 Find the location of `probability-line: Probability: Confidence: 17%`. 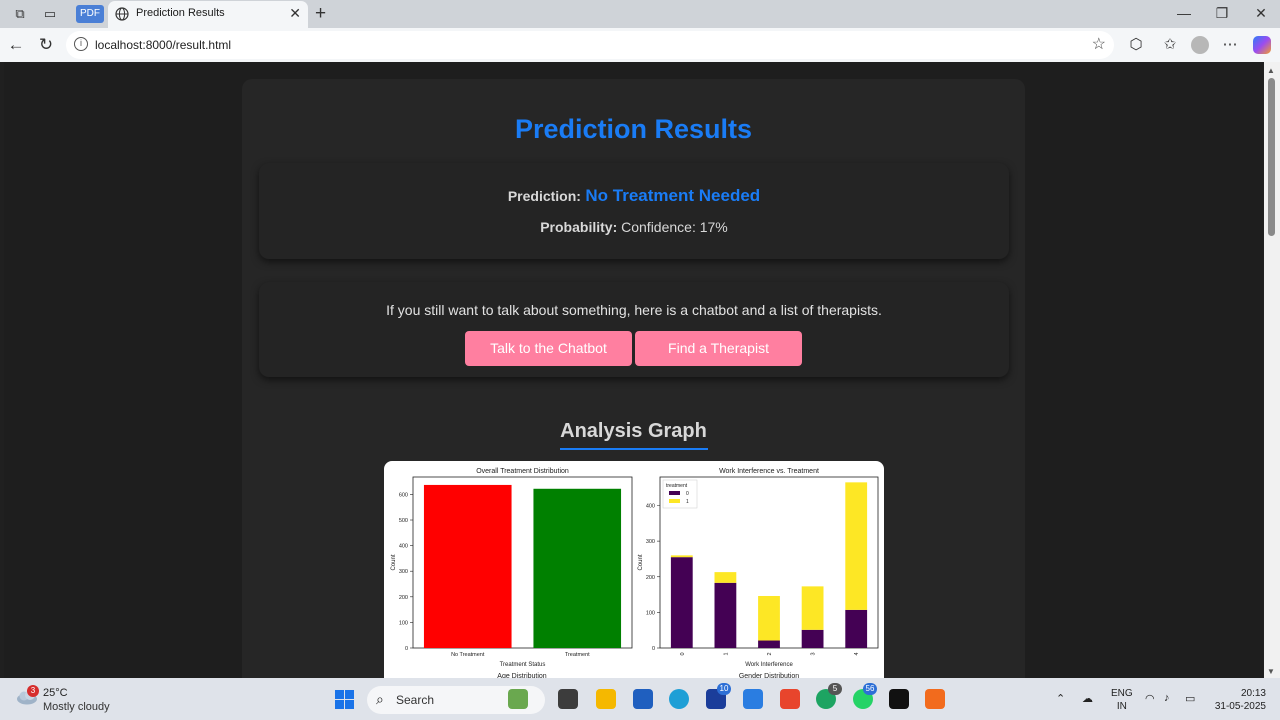

probability-line: Probability: Confidence: 17% is located at coordinates (634, 227).